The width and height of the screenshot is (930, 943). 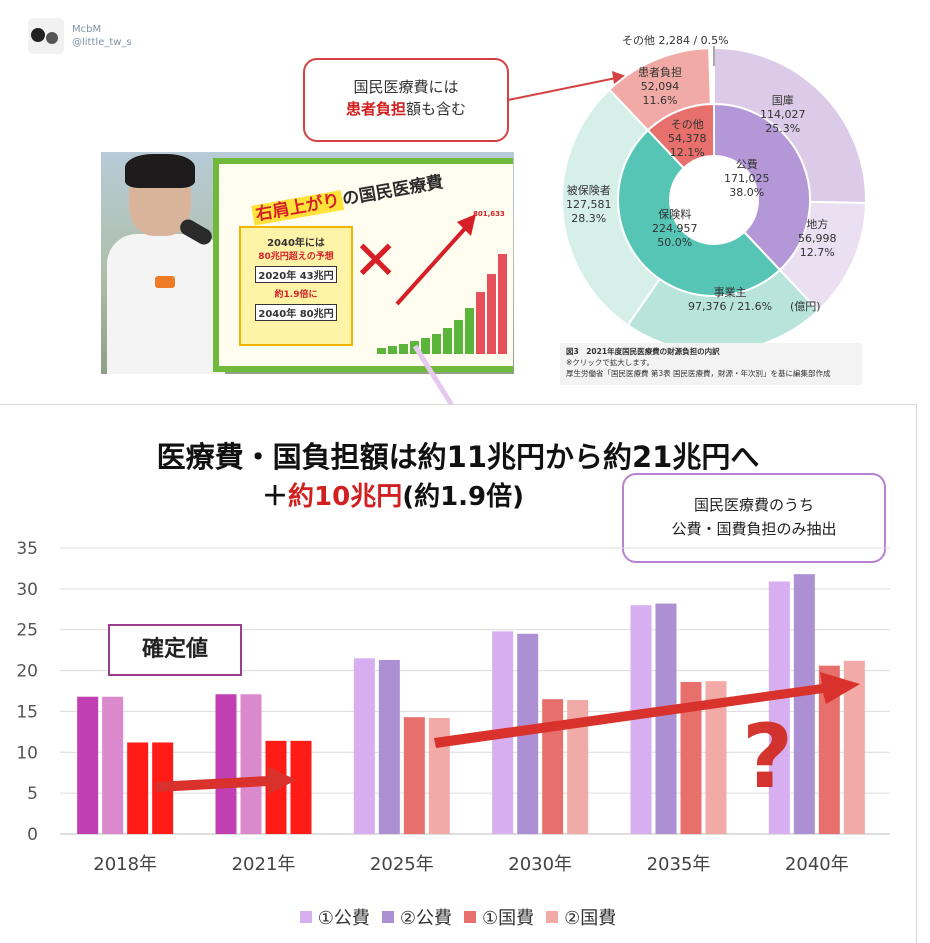 What do you see at coordinates (125, 864) in the screenshot?
I see `x-tick-label: 2018年` at bounding box center [125, 864].